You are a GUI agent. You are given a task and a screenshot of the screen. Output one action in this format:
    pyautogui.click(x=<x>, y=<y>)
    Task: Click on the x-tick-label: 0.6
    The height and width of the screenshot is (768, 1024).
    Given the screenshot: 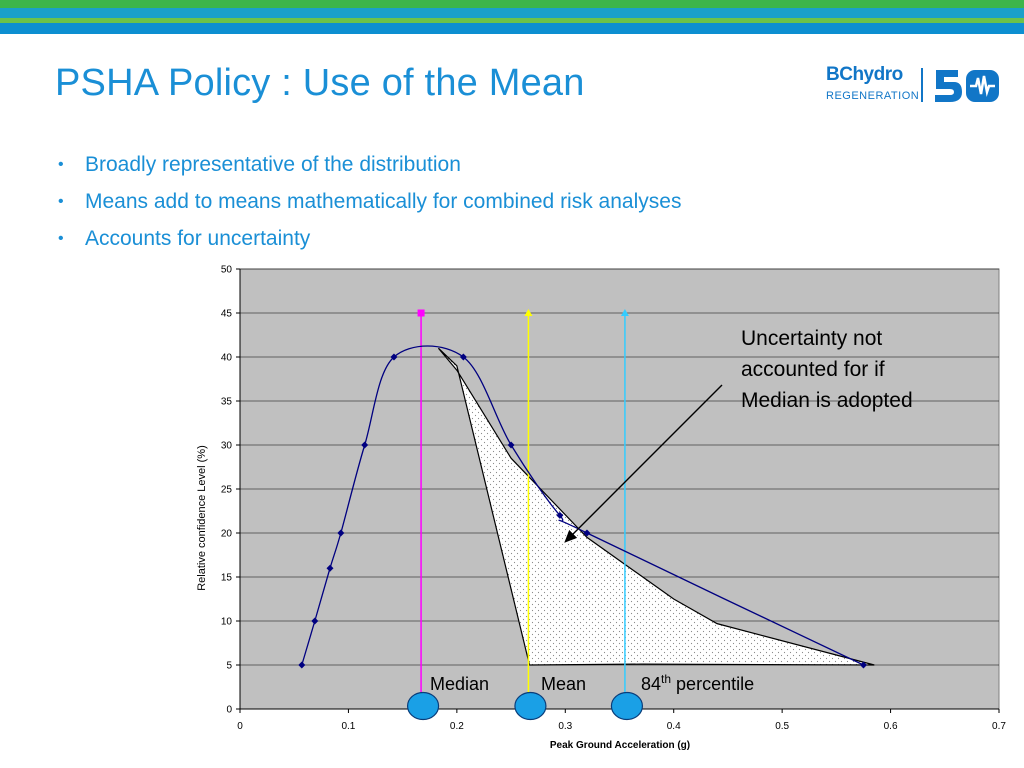 What is the action you would take?
    pyautogui.click(x=891, y=726)
    